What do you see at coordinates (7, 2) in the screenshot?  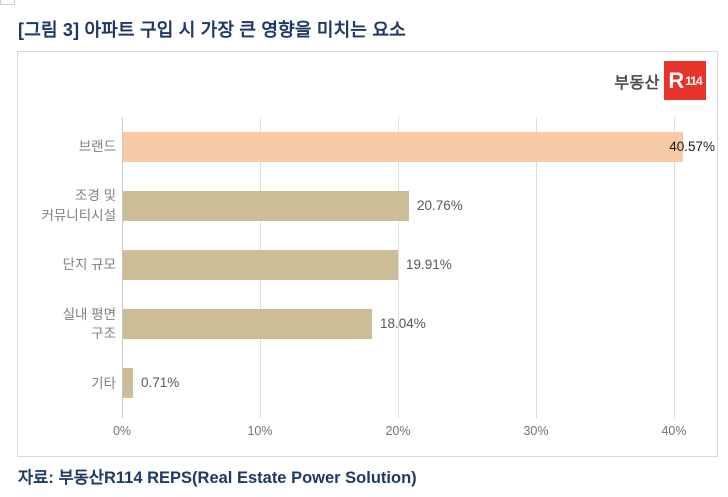 I see `corner-artifact` at bounding box center [7, 2].